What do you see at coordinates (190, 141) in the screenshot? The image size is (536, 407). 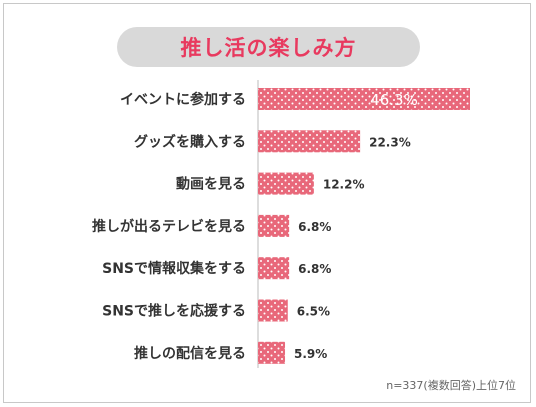 I see `category-label: グッズを購入する` at bounding box center [190, 141].